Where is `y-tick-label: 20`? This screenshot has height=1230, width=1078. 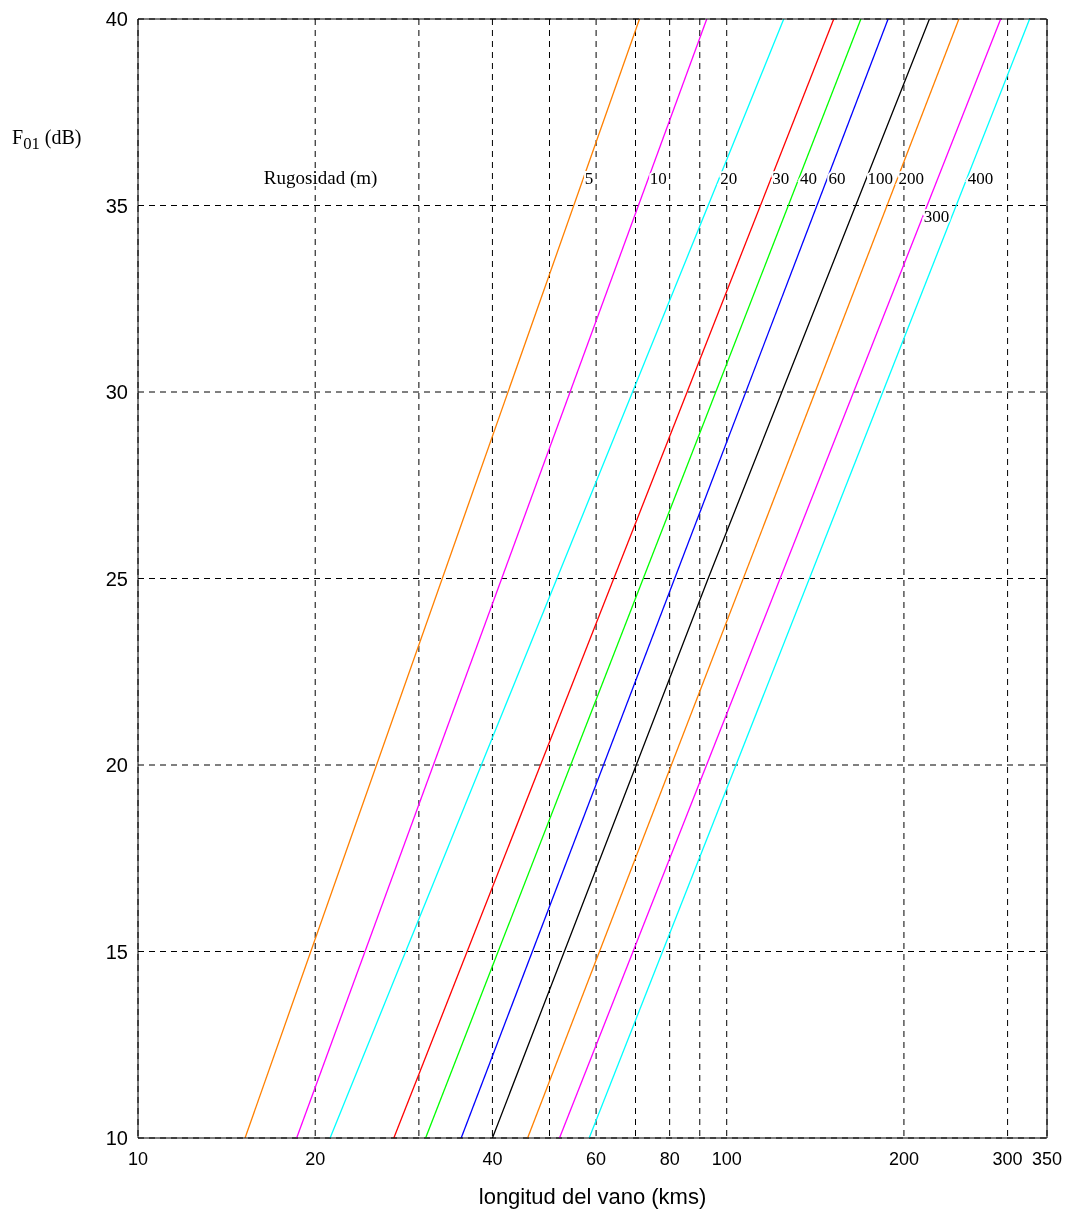 y-tick-label: 20 is located at coordinates (116, 765).